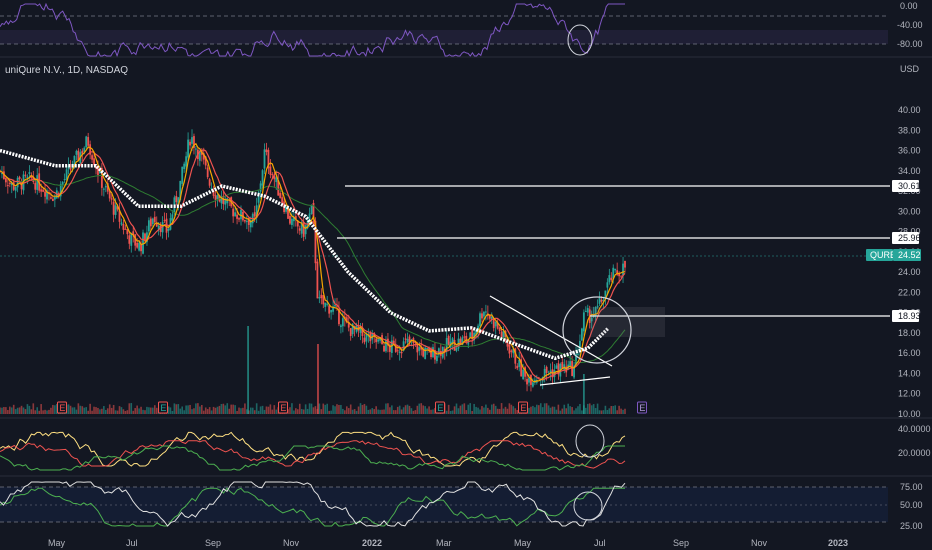 This screenshot has height=550, width=932. I want to click on dmi-tick-40: 40.0000, so click(914, 429).